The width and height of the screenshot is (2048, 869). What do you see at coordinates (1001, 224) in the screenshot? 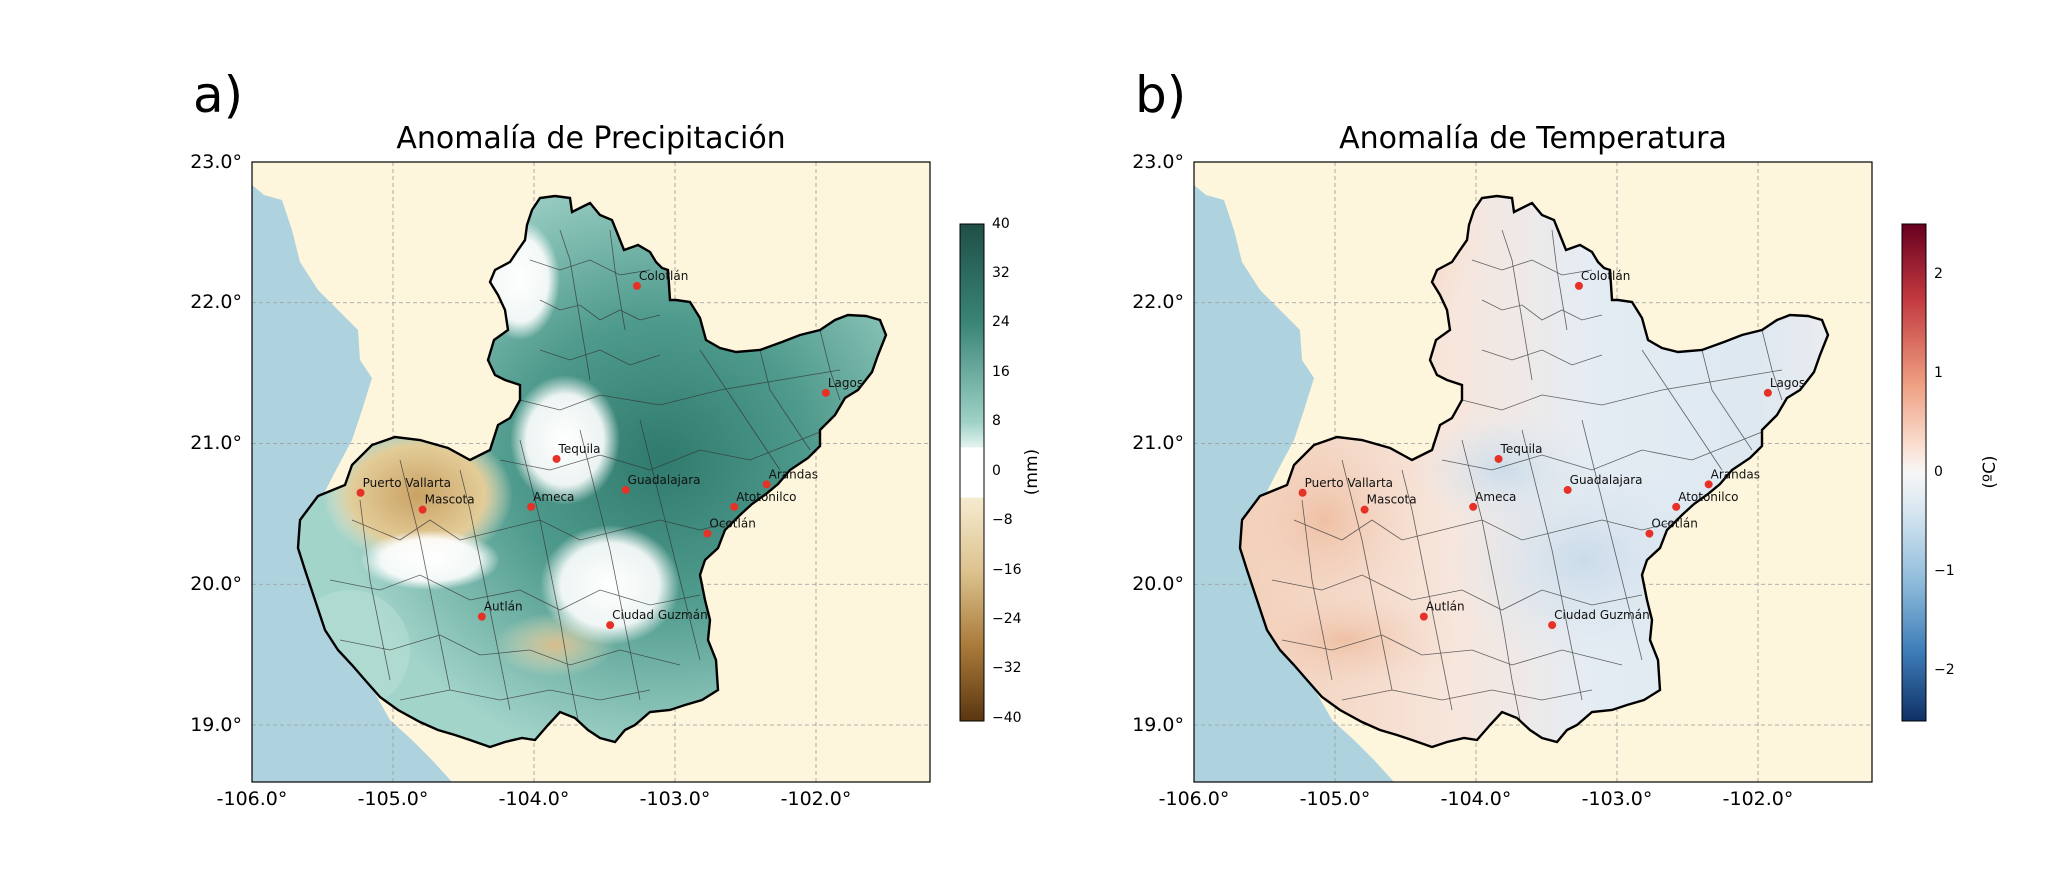
I see `colorbar-tick: 40` at bounding box center [1001, 224].